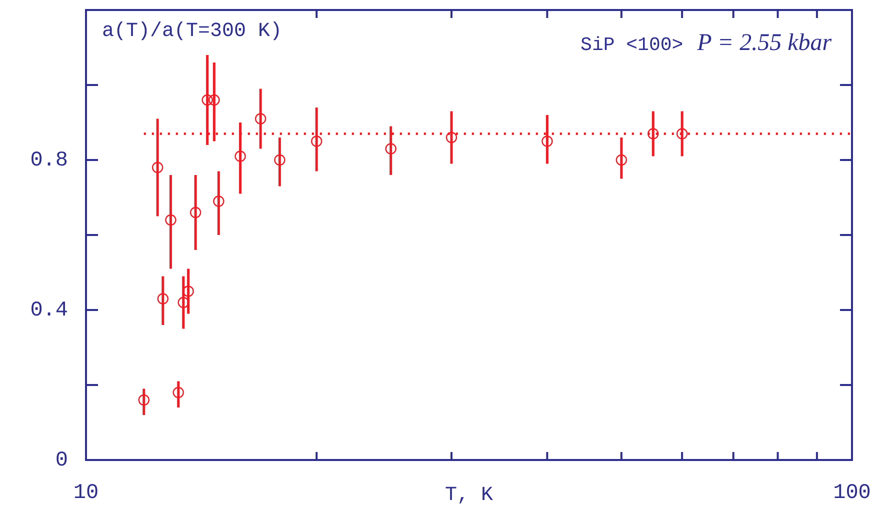  Describe the element at coordinates (632, 45) in the screenshot. I see `annotation: SiP <100>` at that location.